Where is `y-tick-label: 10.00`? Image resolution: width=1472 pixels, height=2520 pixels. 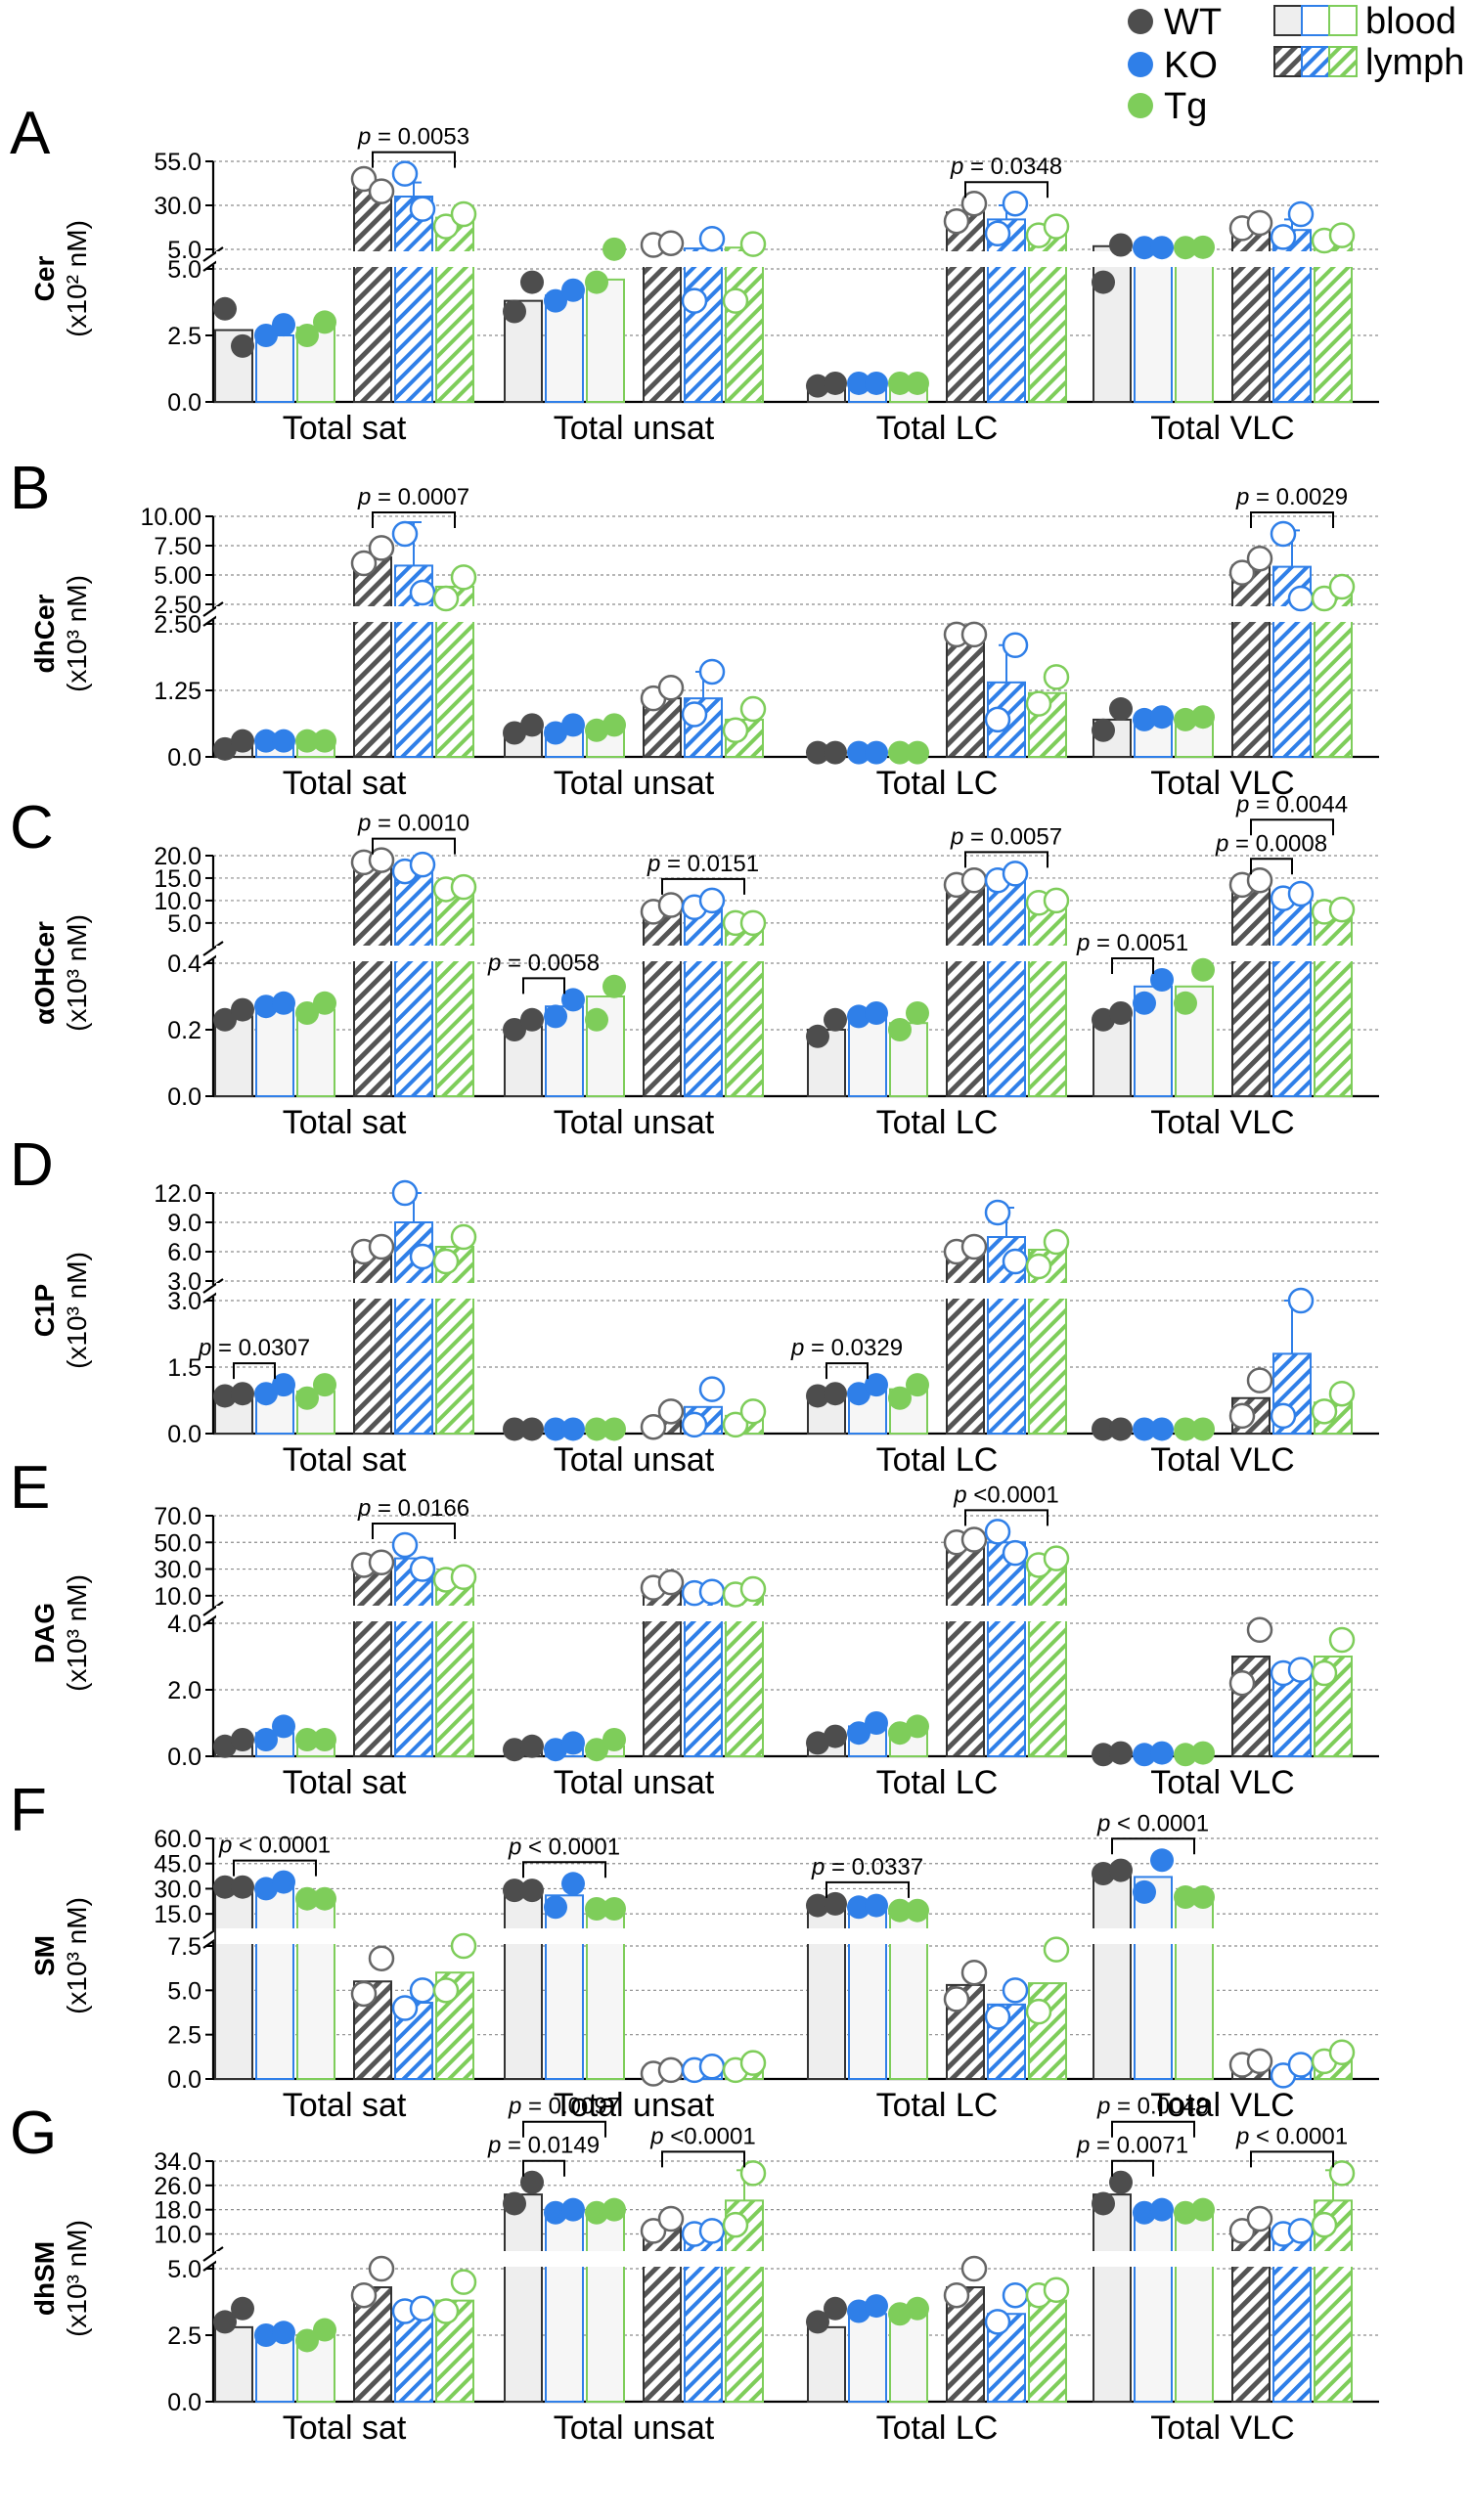
y-tick-label: 10.00 is located at coordinates (171, 517).